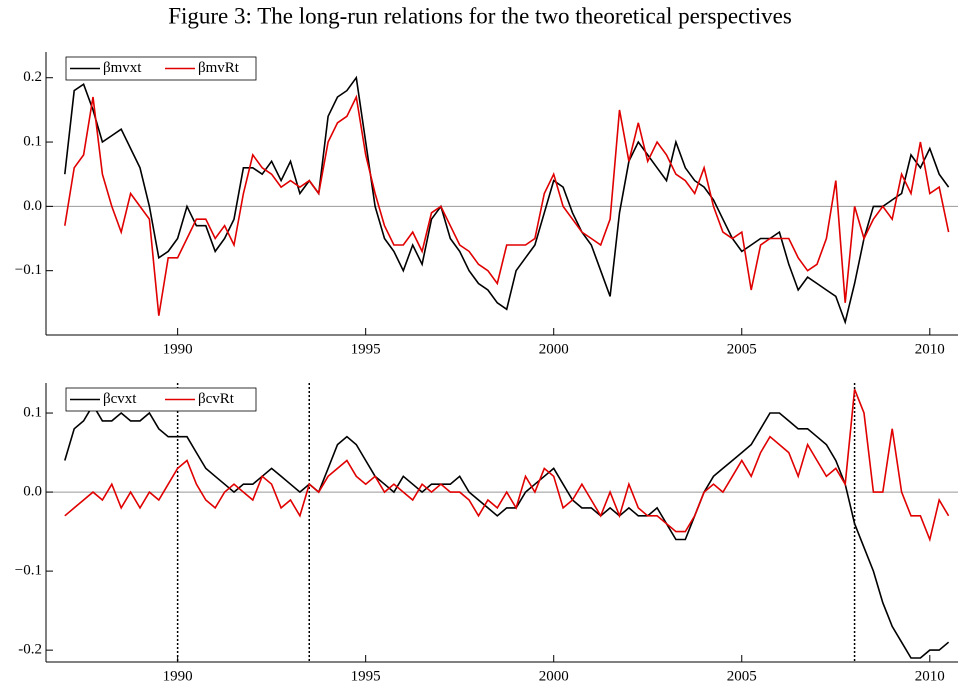 The height and width of the screenshot is (690, 960). I want to click on y-tick-label: 0.2, so click(32, 77).